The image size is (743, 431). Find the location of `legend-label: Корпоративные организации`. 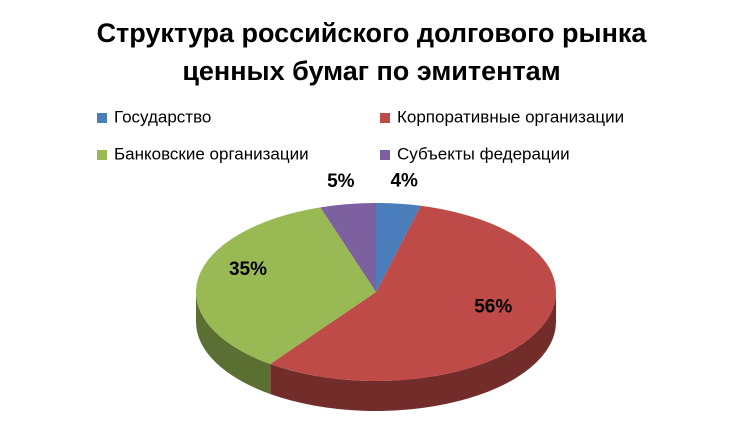

legend-label: Корпоративные организации is located at coordinates (510, 116).